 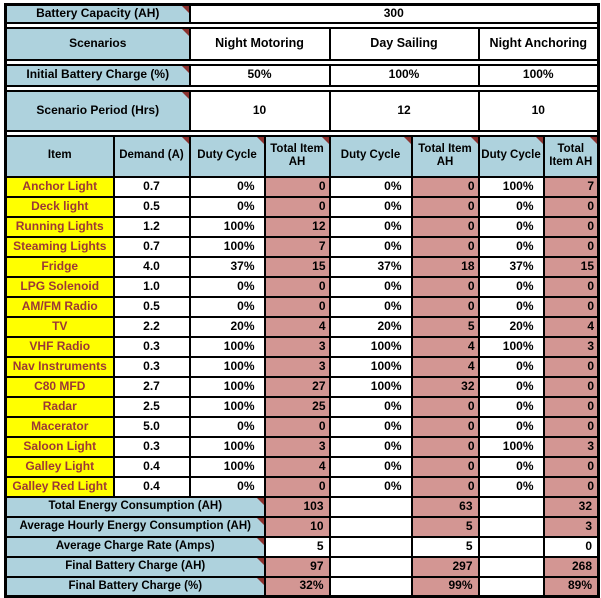 What do you see at coordinates (297, 586) in the screenshot?
I see `summary-value-cell: 32%` at bounding box center [297, 586].